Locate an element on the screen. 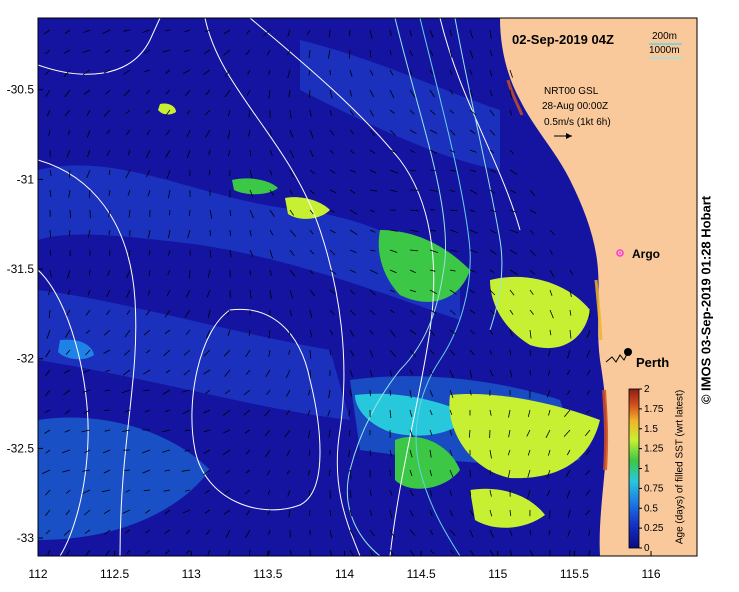 The height and width of the screenshot is (592, 739). x-tick-label: 114 is located at coordinates (344, 574).